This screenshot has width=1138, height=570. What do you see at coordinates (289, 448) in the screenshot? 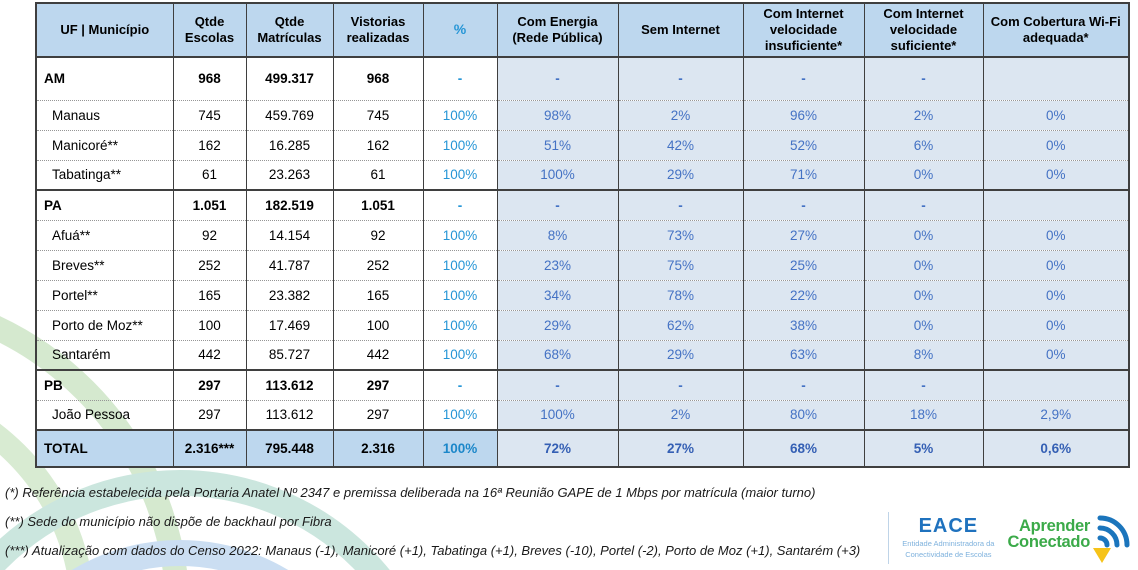
I see `table-cell: 795.448` at bounding box center [289, 448].